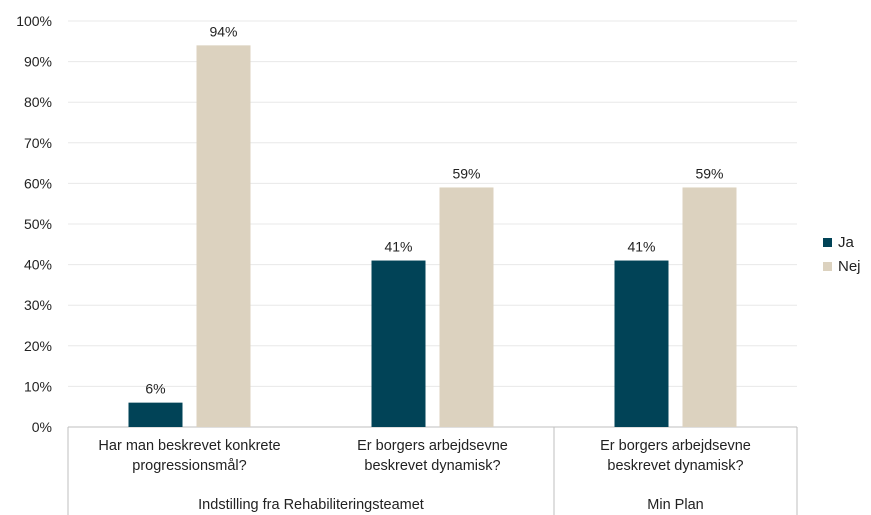 The height and width of the screenshot is (515, 871). Describe the element at coordinates (849, 266) in the screenshot. I see `legend-label-nej: Nej` at that location.